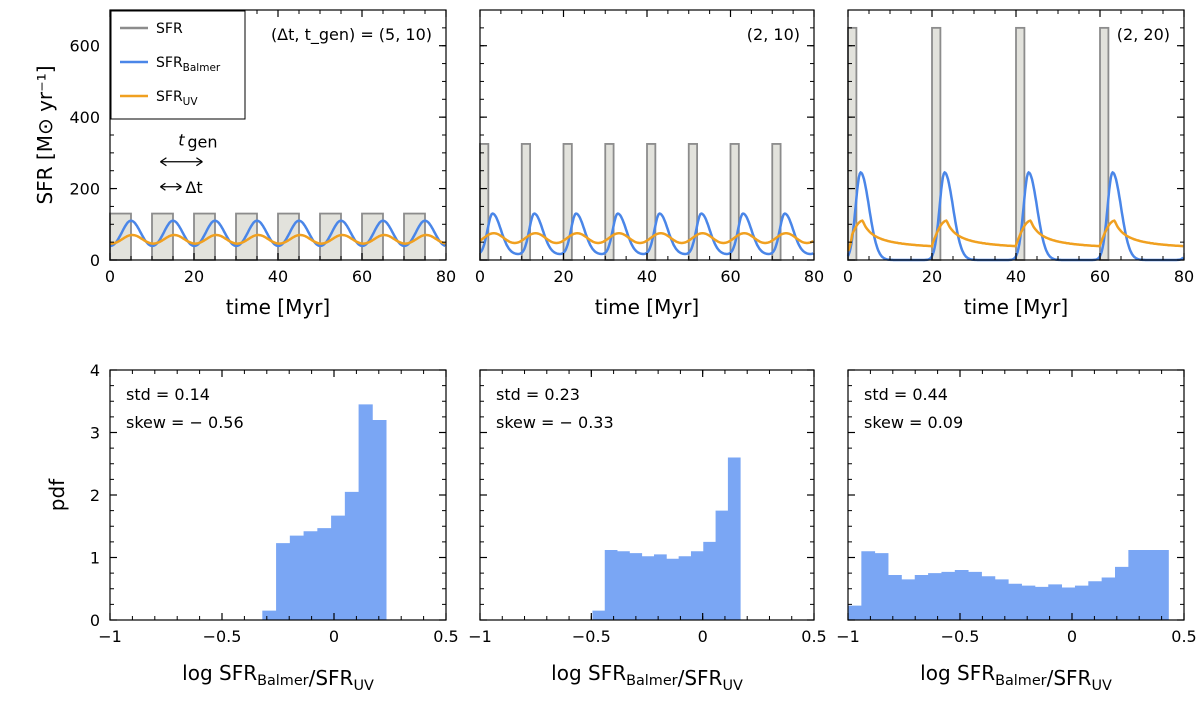 The height and width of the screenshot is (713, 1200). I want to click on legend-label: SFRUV, so click(177, 98).